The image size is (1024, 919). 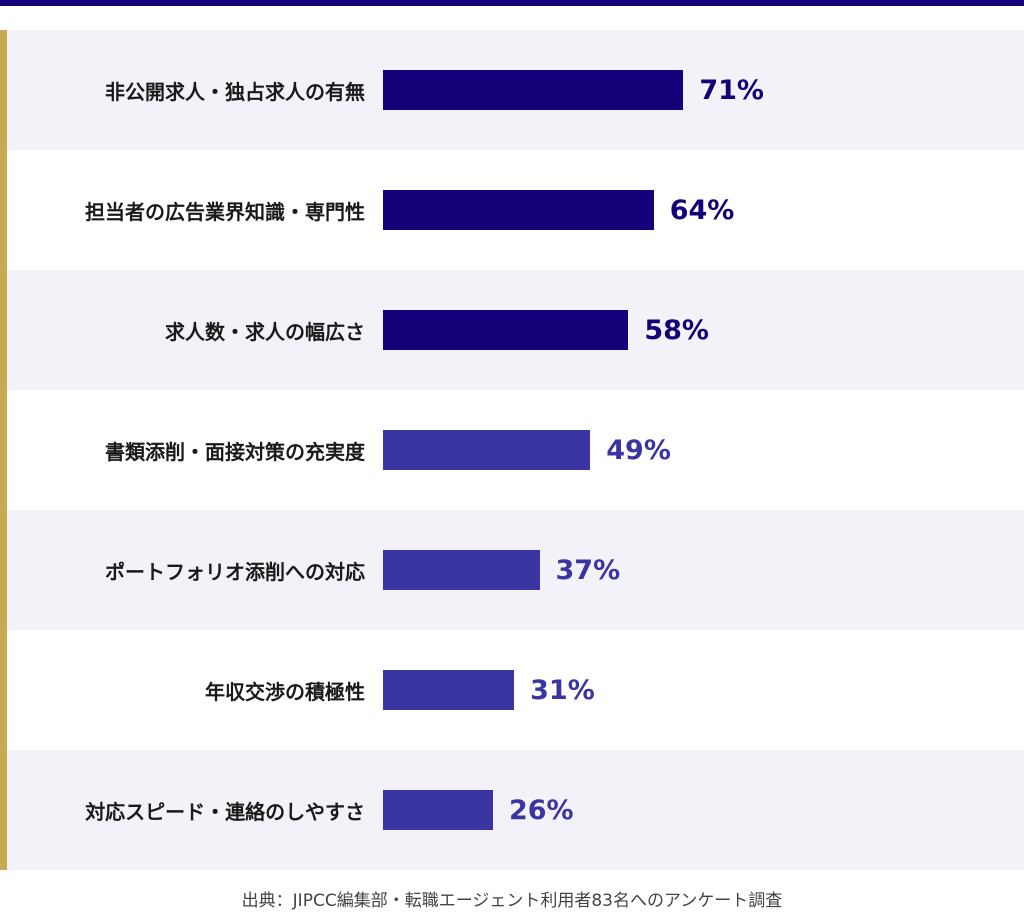 I want to click on chart-row: 求人数・求人の幅広さ 58%, so click(x=515, y=330).